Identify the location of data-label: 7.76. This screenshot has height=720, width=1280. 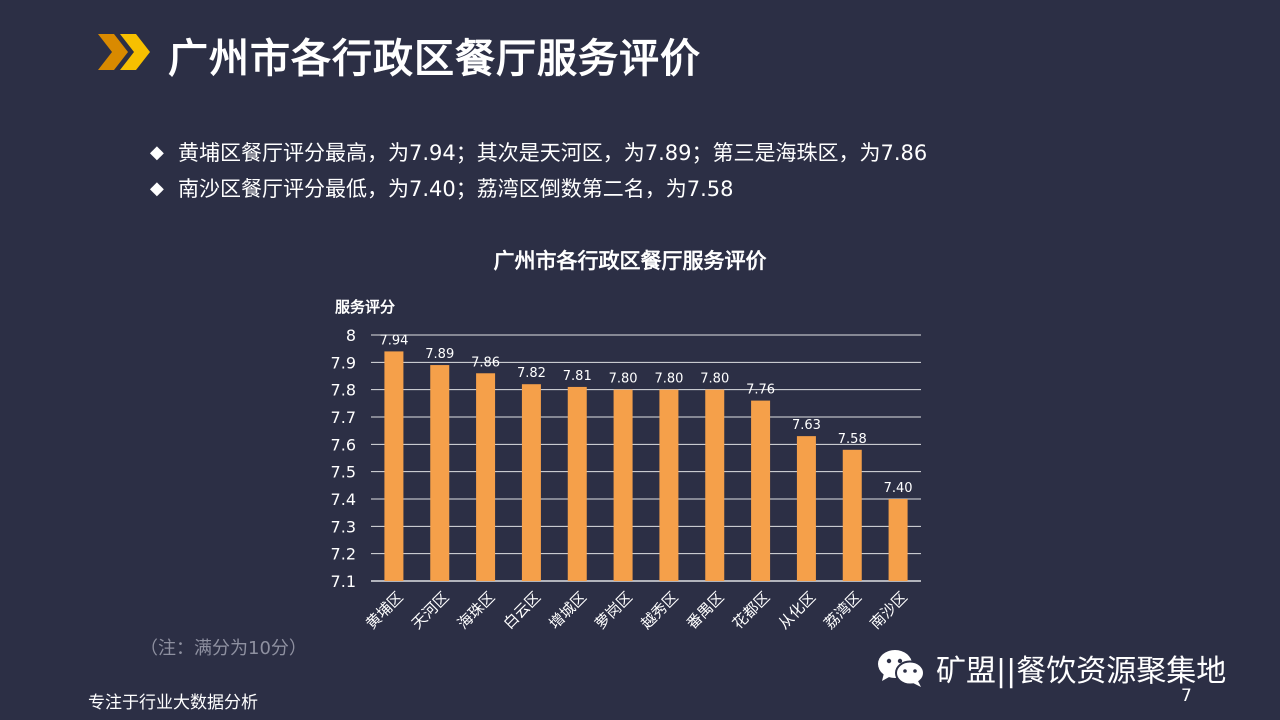
(760, 390).